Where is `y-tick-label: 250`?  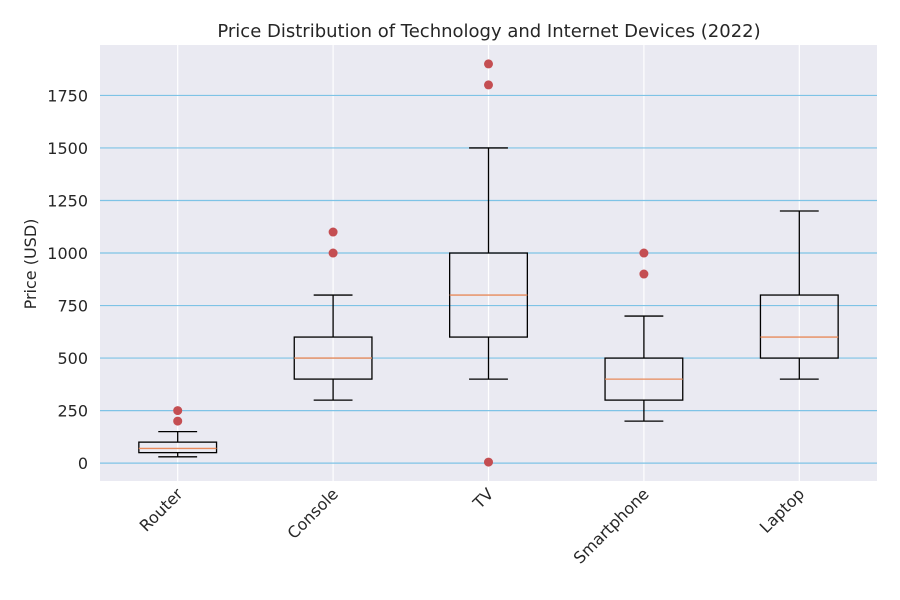
y-tick-label: 250 is located at coordinates (72, 411).